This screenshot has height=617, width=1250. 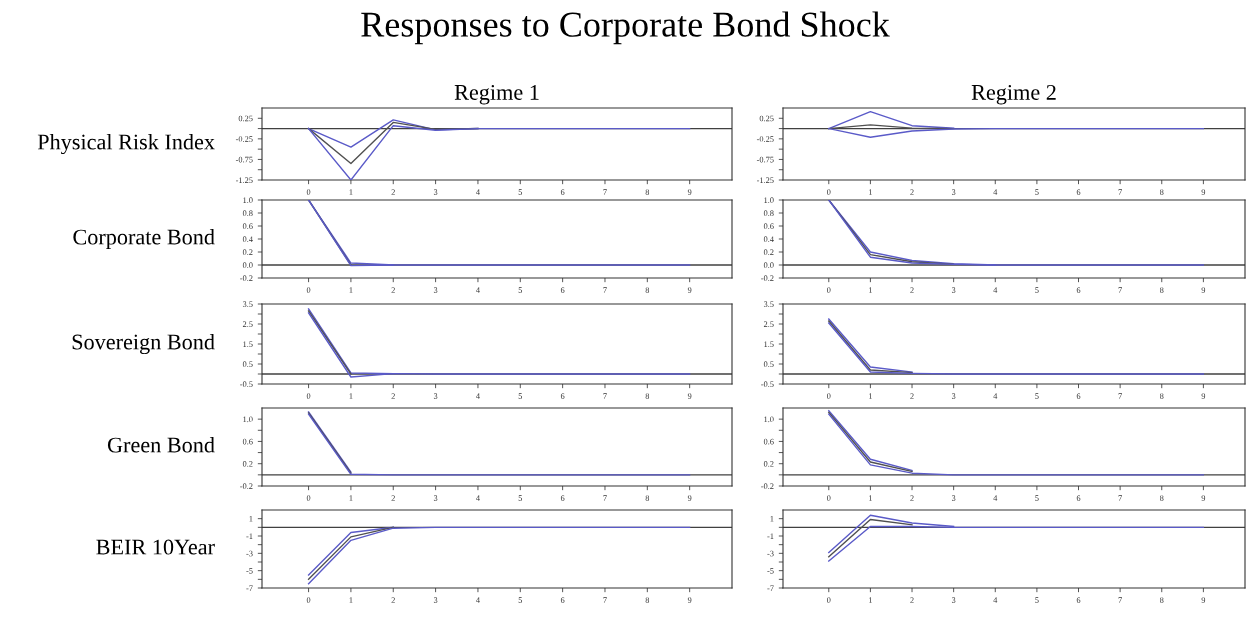 What do you see at coordinates (768, 304) in the screenshot?
I see `y-tick-label: 3.5` at bounding box center [768, 304].